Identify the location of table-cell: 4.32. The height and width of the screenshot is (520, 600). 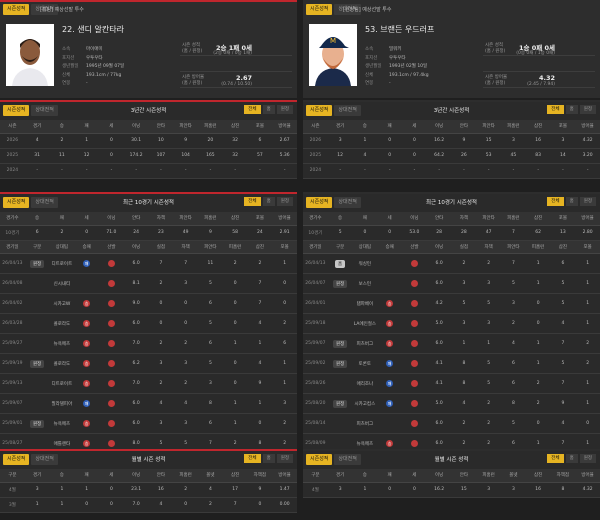
(587, 141).